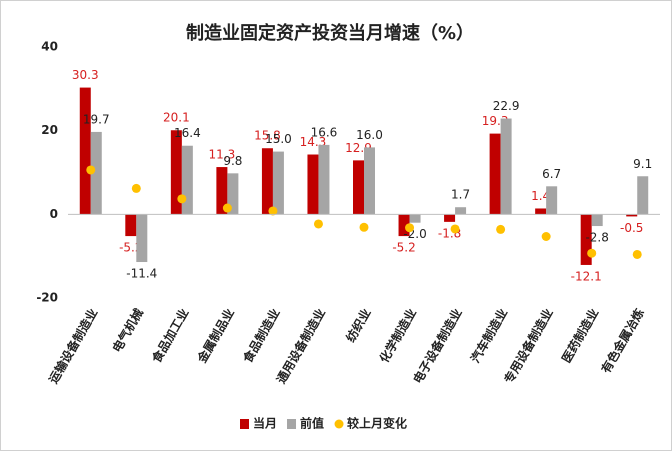 The width and height of the screenshot is (672, 451). I want to click on data-label: -0.5, so click(631, 228).